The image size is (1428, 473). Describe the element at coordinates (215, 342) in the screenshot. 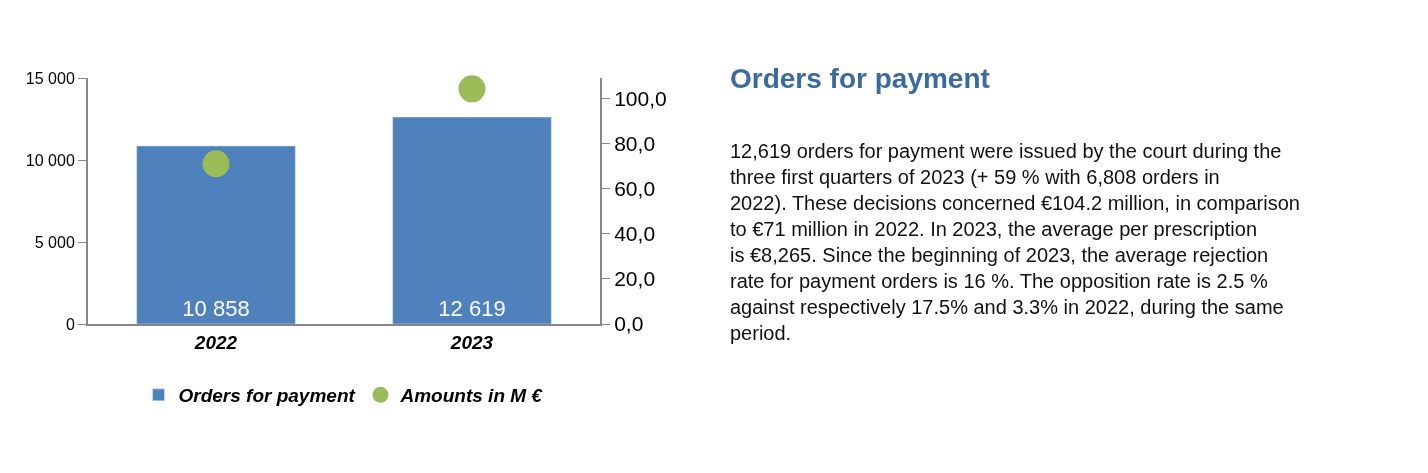

I see `x-tick-label: 2022` at that location.